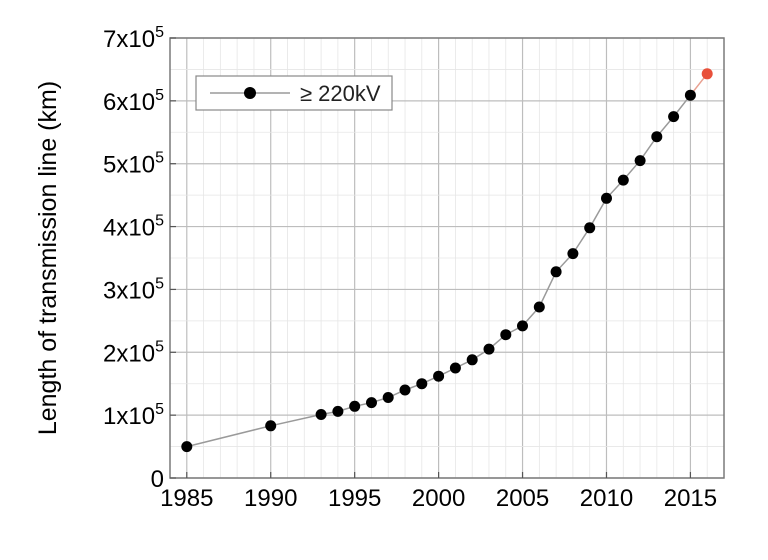 This screenshot has height=560, width=768. I want to click on y-tick-label: 3x10⁵, so click(133, 289).